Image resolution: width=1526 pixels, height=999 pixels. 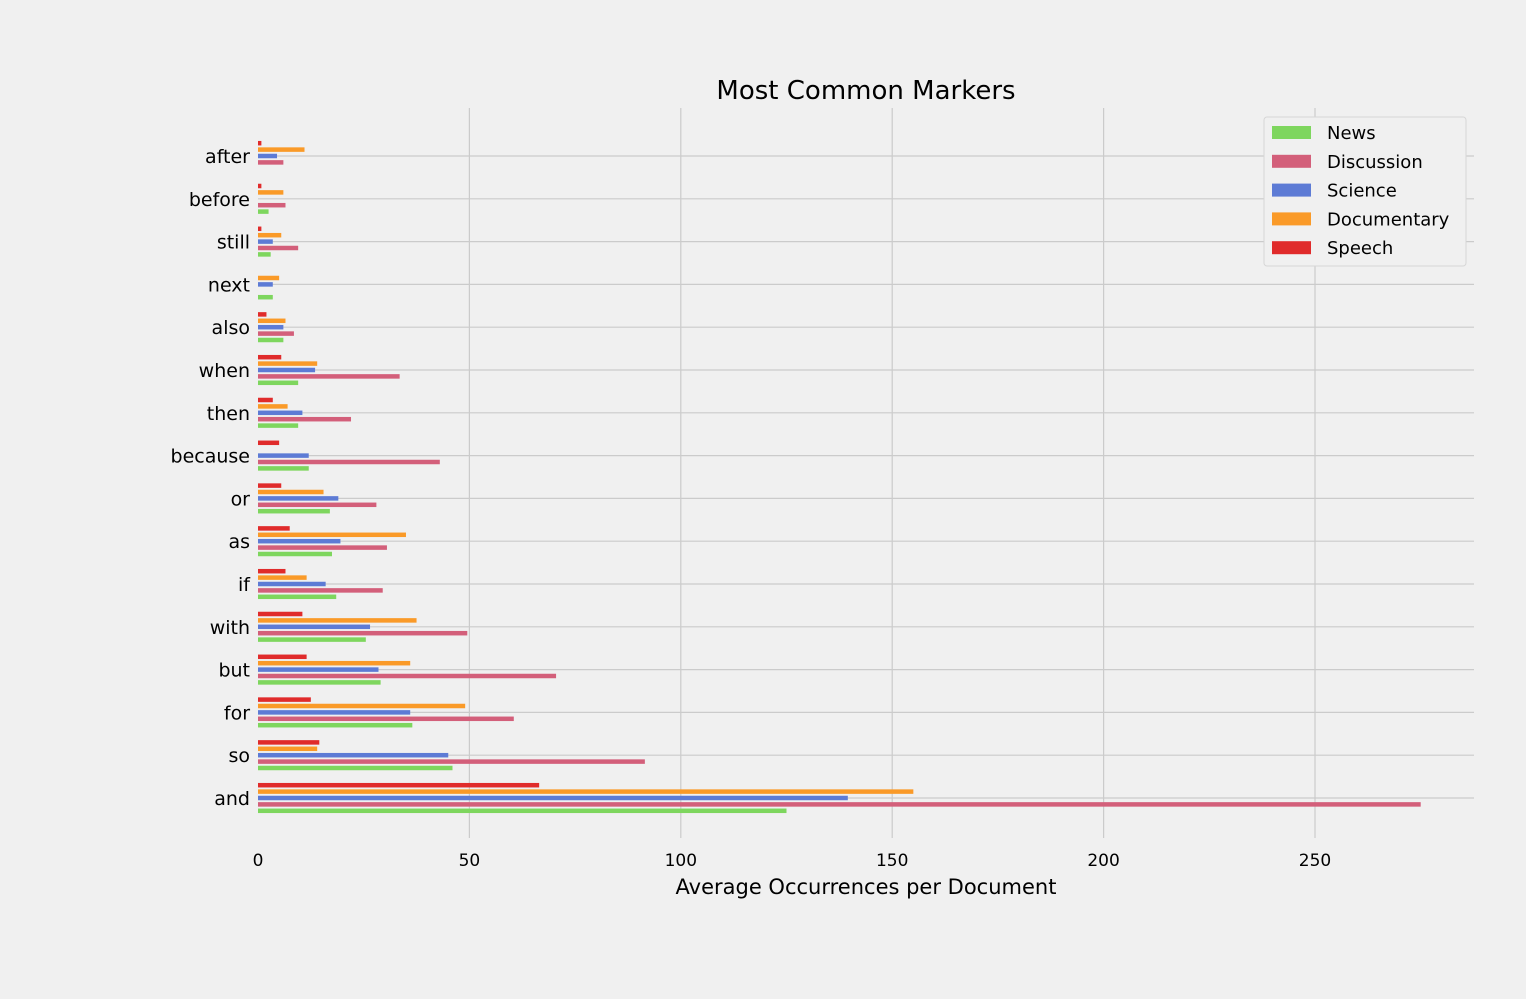 What do you see at coordinates (271, 340) in the screenshot?
I see `bar-news-also` at bounding box center [271, 340].